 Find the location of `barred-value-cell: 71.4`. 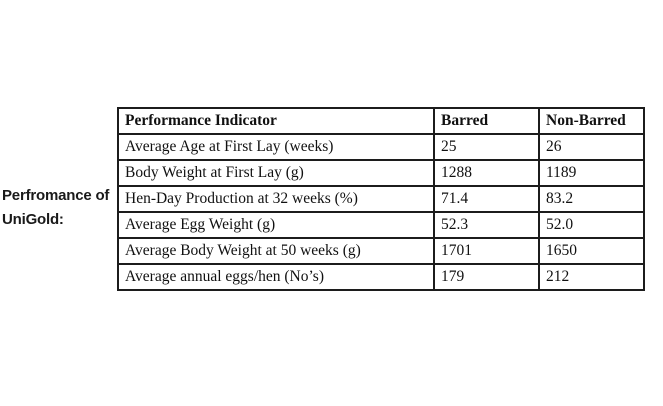

barred-value-cell: 71.4 is located at coordinates (486, 199).